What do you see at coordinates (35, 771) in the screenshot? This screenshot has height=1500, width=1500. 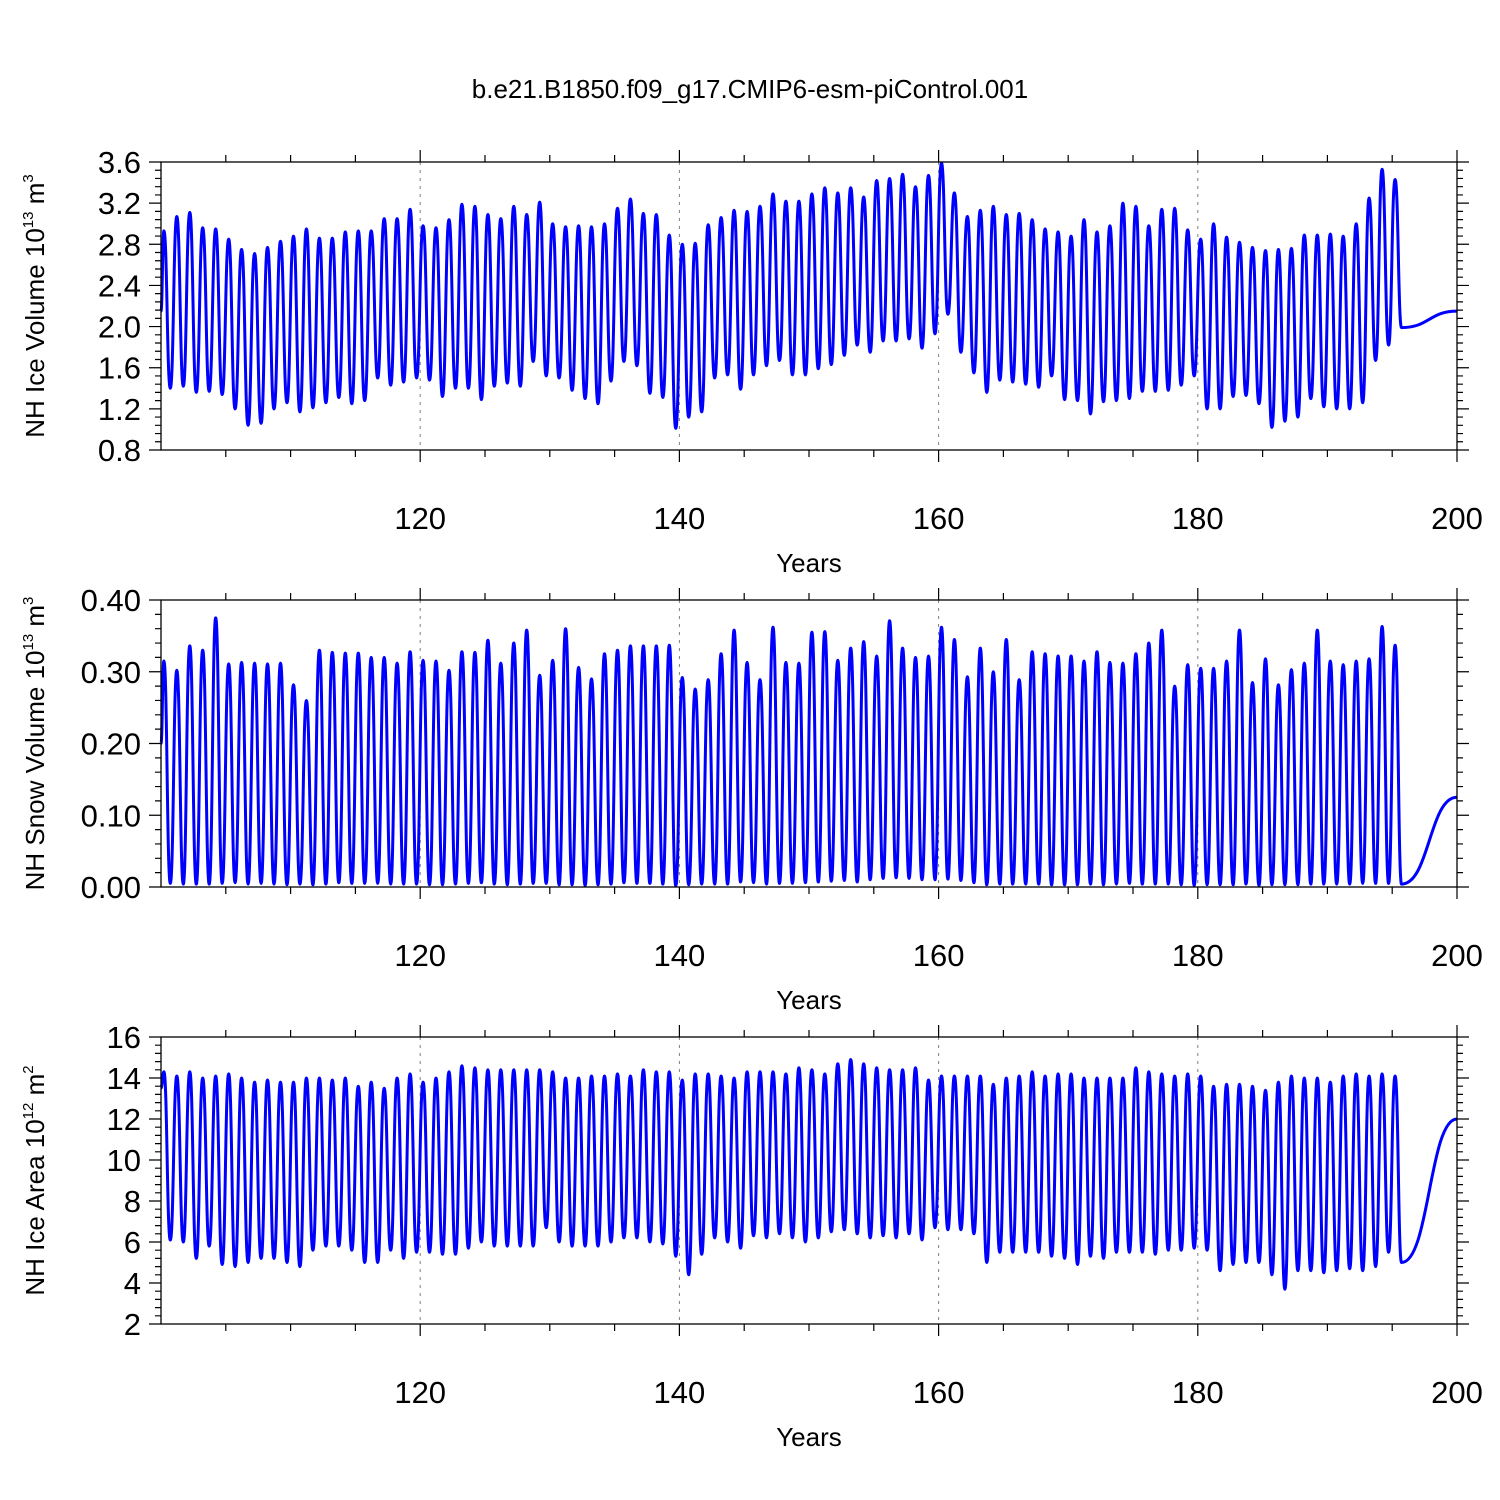 I see `y-axis-label-text: NH Snow Volume 10` at bounding box center [35, 771].